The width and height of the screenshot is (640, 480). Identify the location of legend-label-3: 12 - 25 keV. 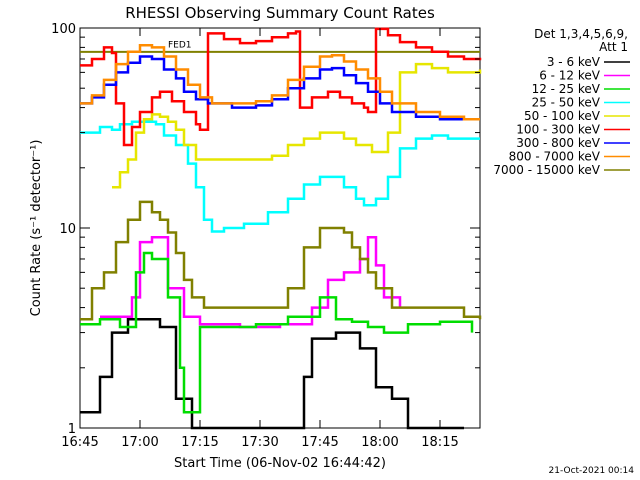
(566, 89).